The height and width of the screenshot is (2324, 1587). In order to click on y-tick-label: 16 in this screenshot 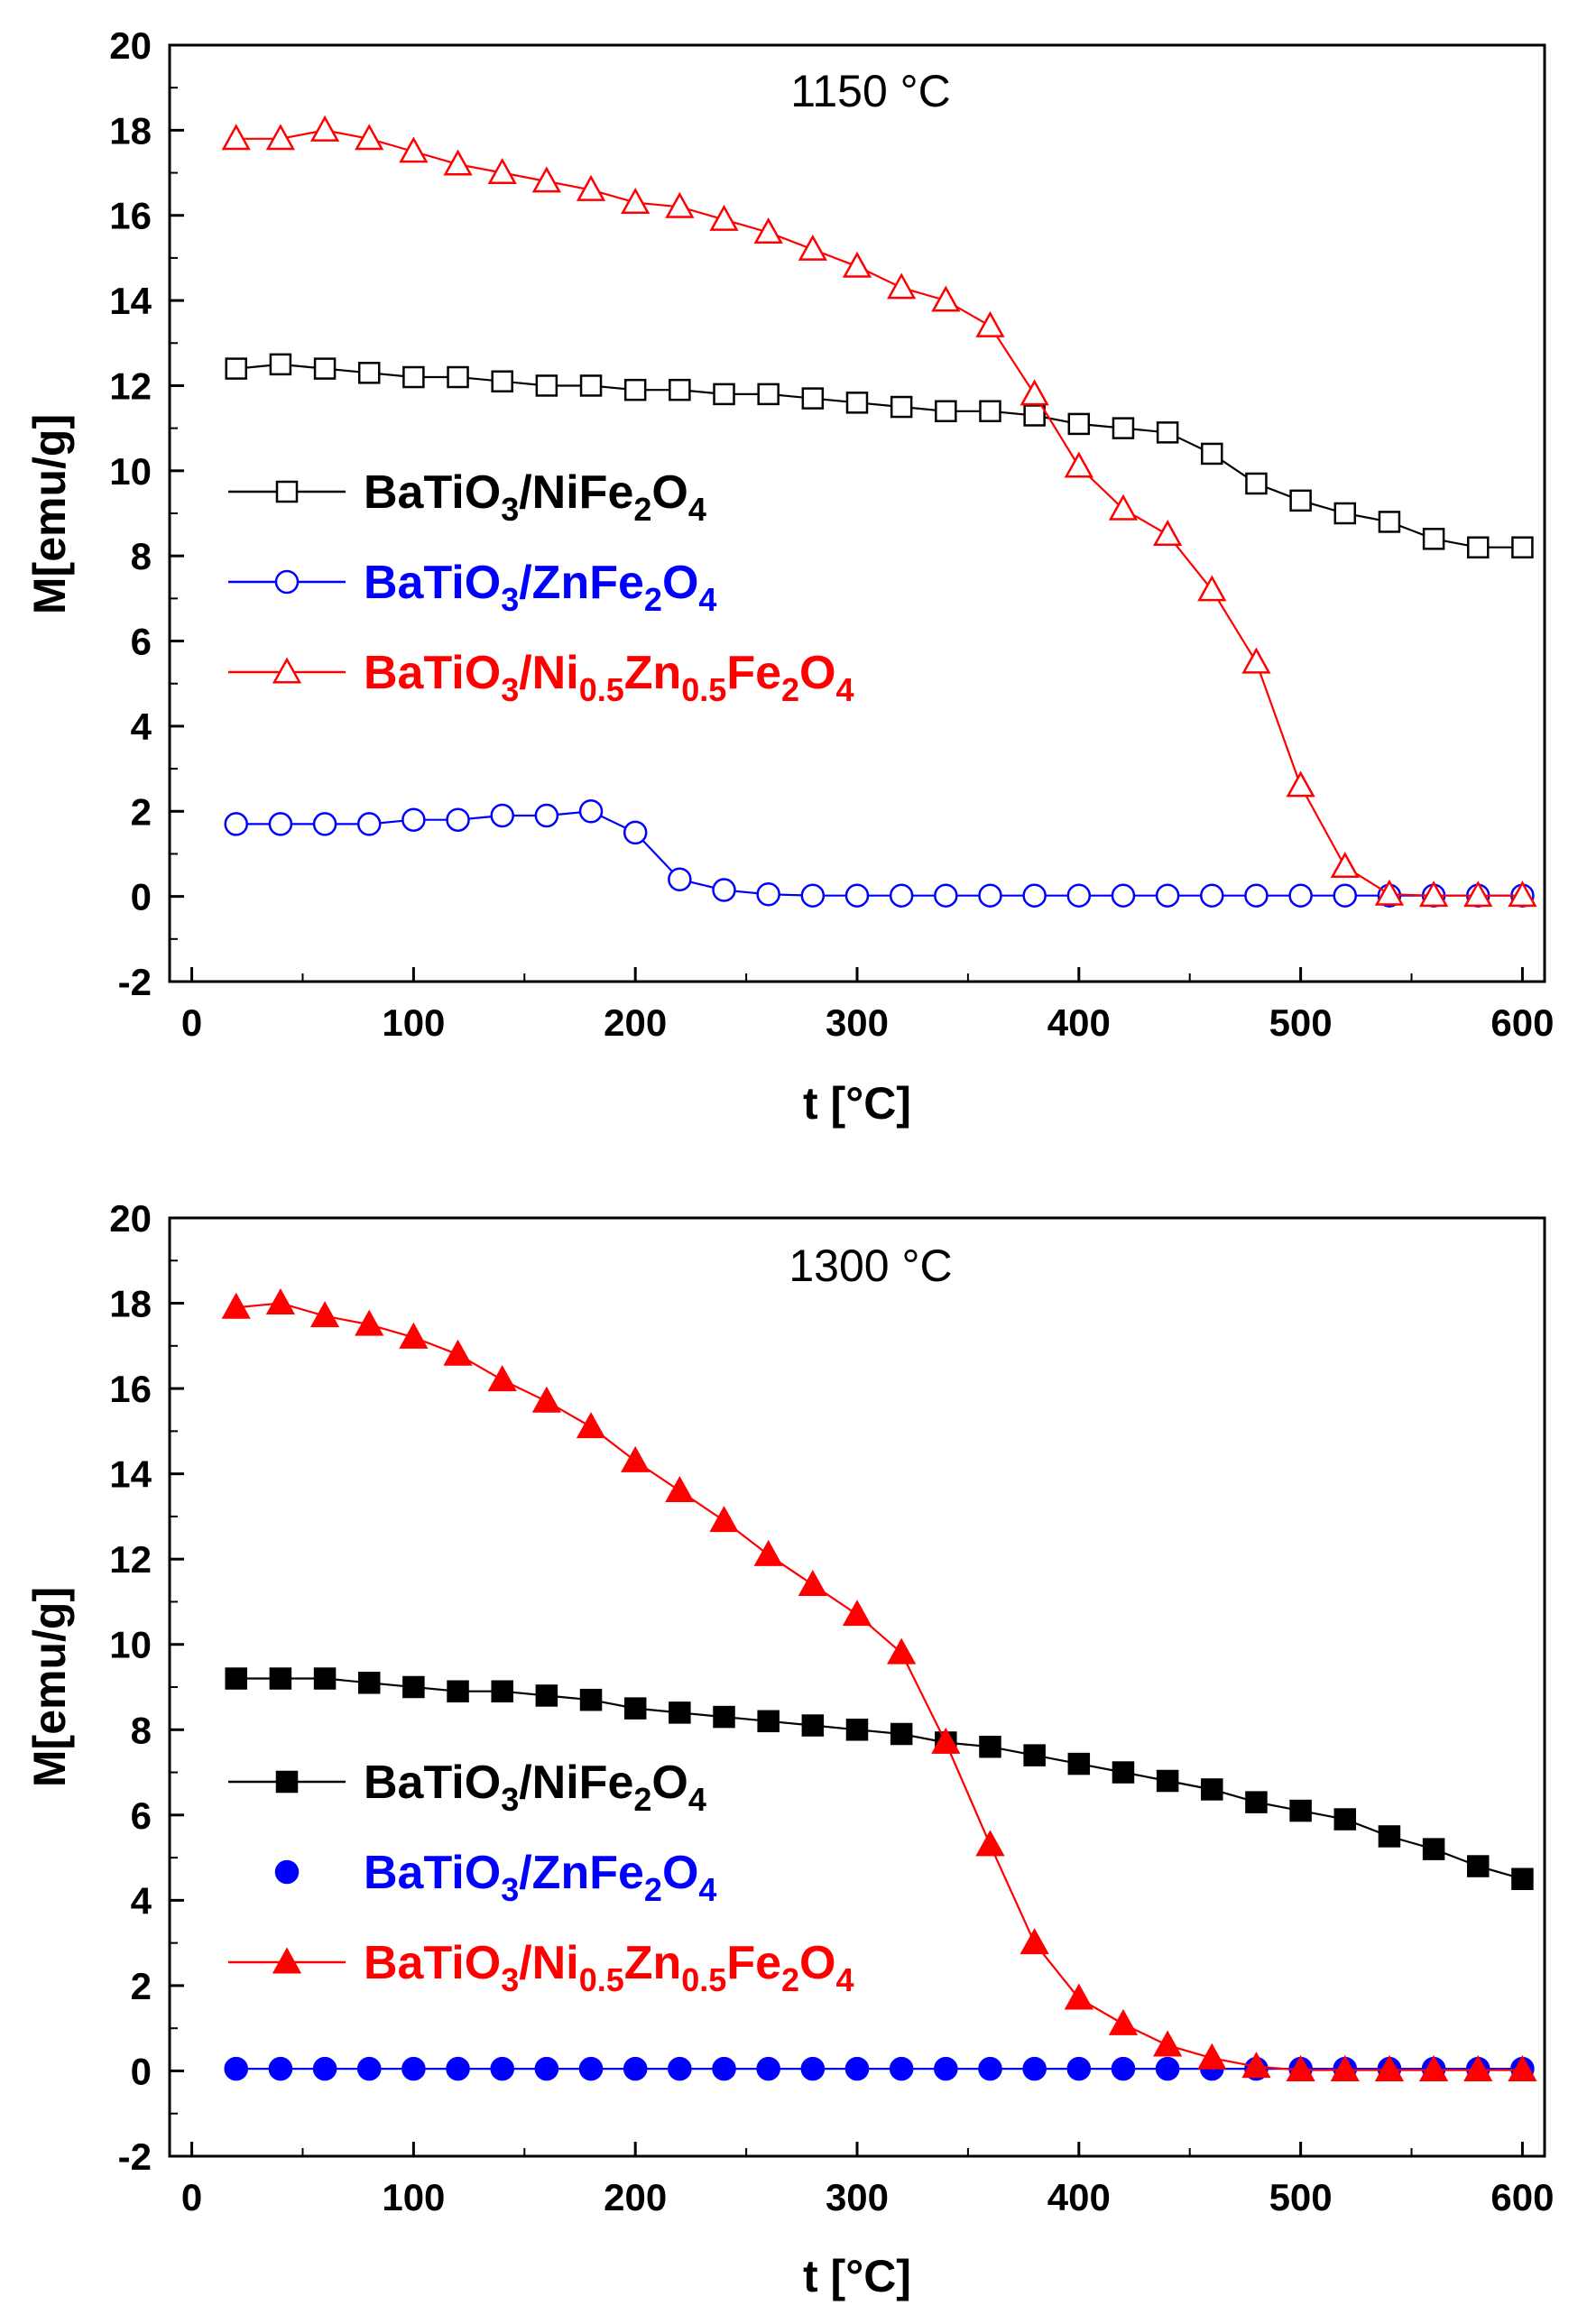, I will do `click(130, 216)`.